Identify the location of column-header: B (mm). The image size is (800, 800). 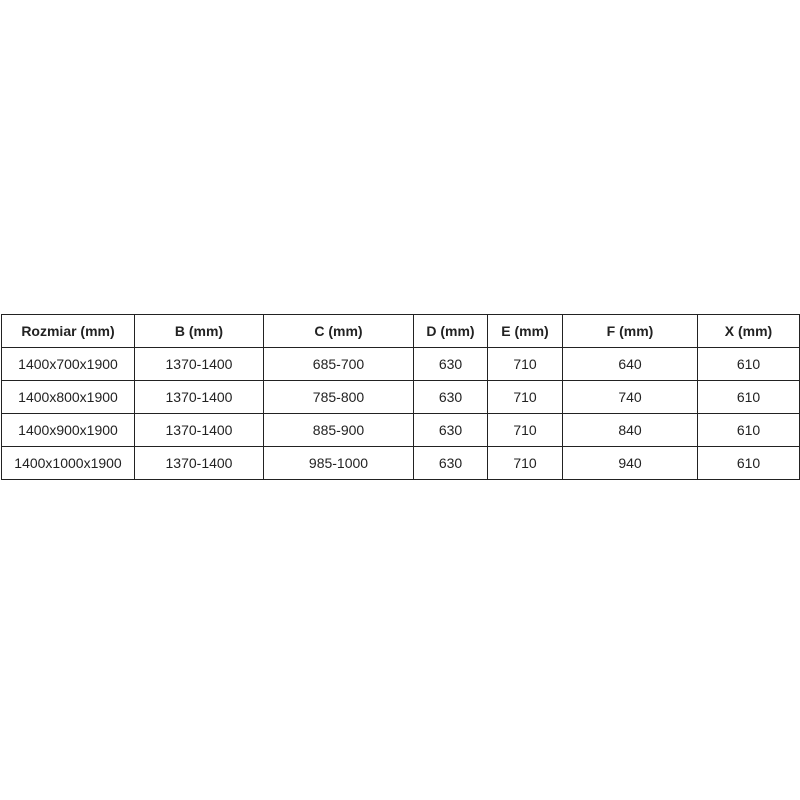
(199, 331).